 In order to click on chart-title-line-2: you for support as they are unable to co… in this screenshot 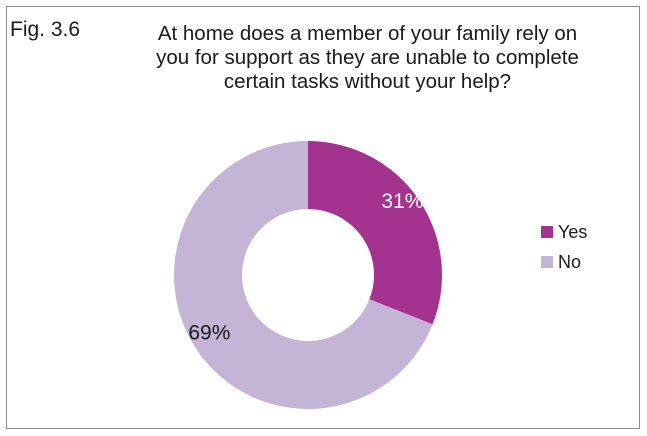, I will do `click(367, 57)`.